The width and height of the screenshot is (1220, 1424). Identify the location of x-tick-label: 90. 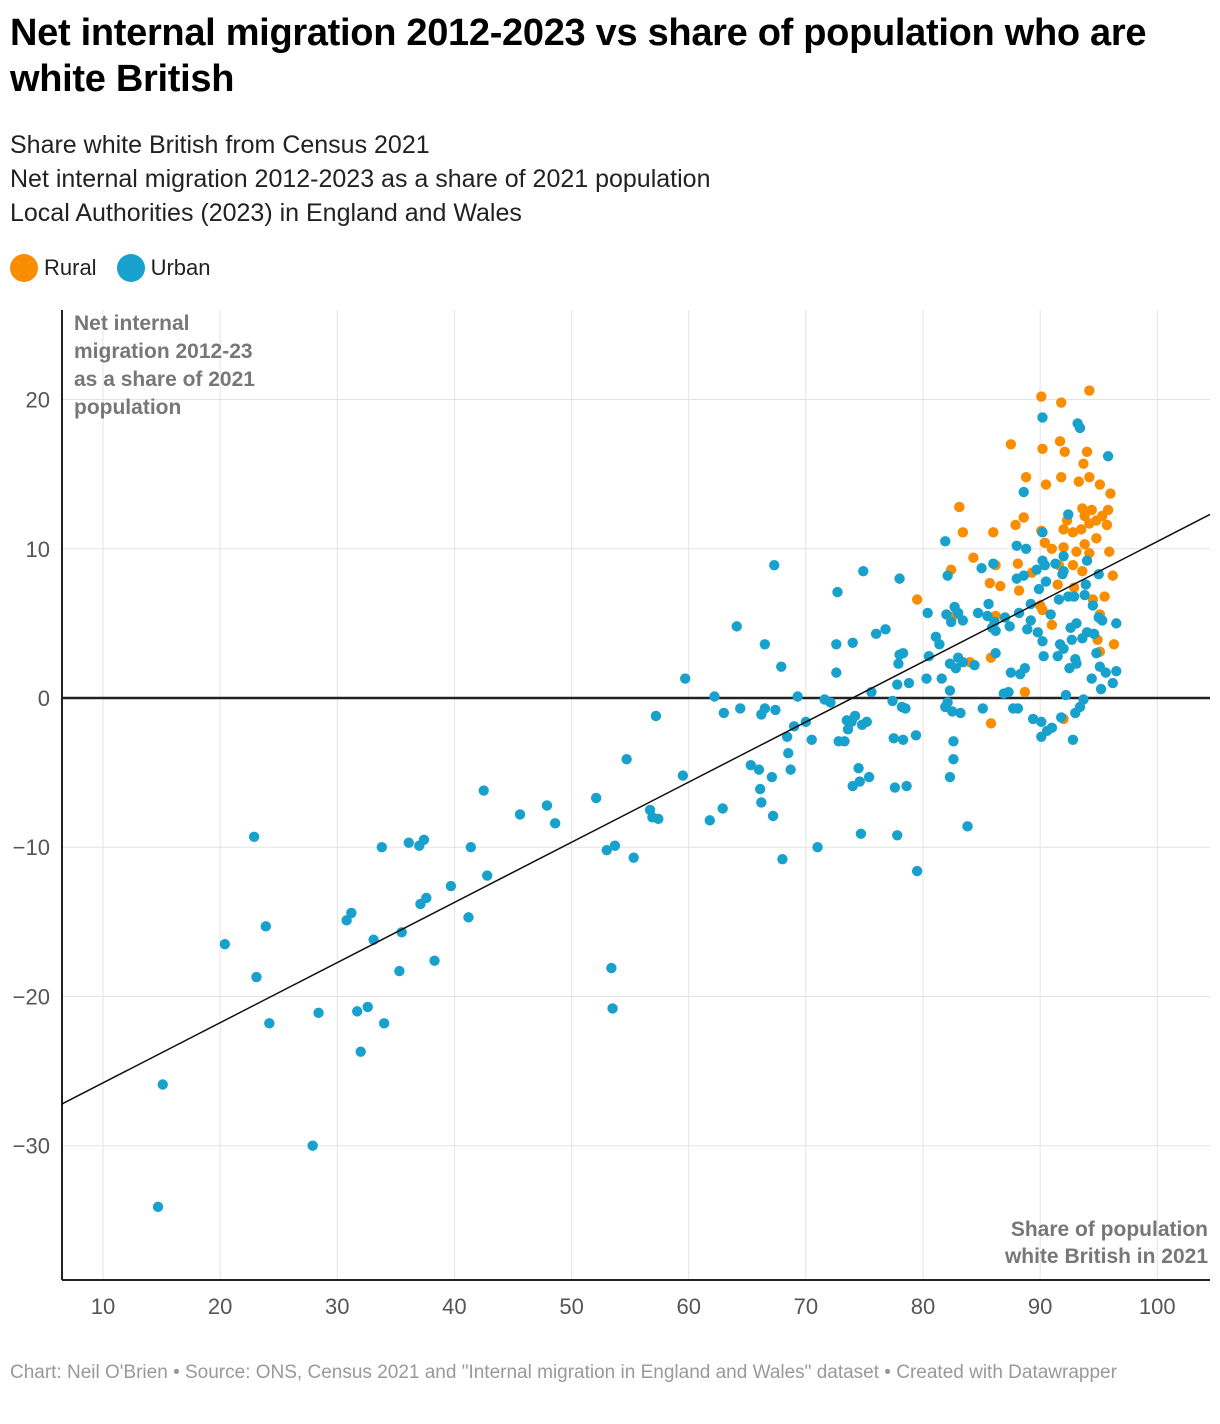
(1040, 1306).